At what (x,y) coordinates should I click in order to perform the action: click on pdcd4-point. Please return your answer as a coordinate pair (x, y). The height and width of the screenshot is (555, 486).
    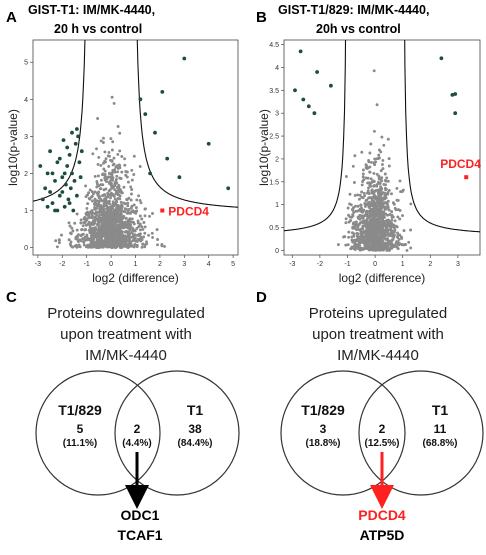
    Looking at the image, I should click on (466, 177).